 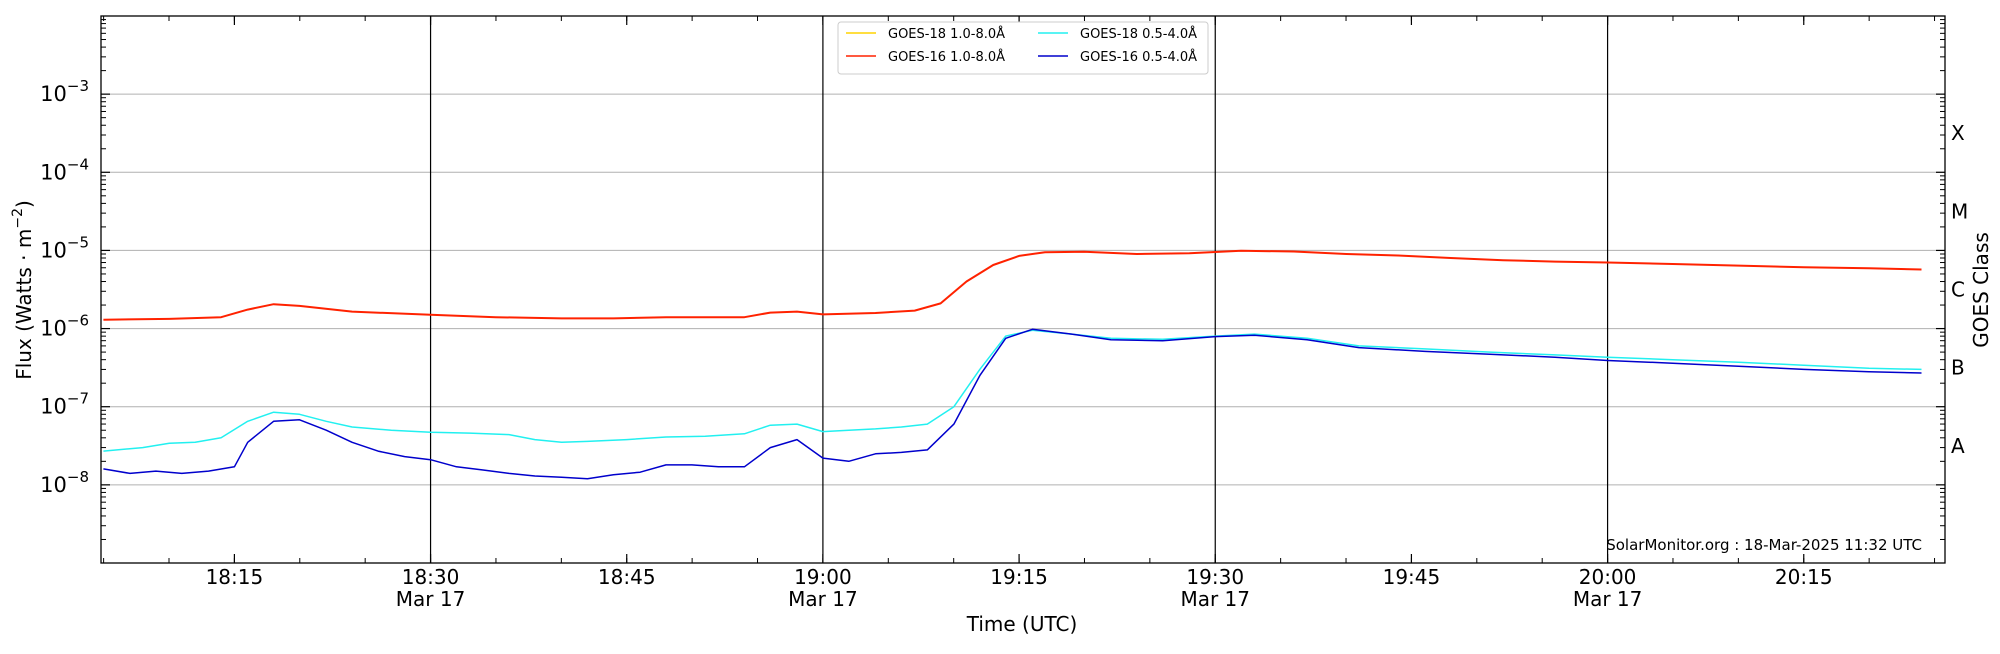 I want to click on x-tick-label: 20:15, so click(x=1804, y=577).